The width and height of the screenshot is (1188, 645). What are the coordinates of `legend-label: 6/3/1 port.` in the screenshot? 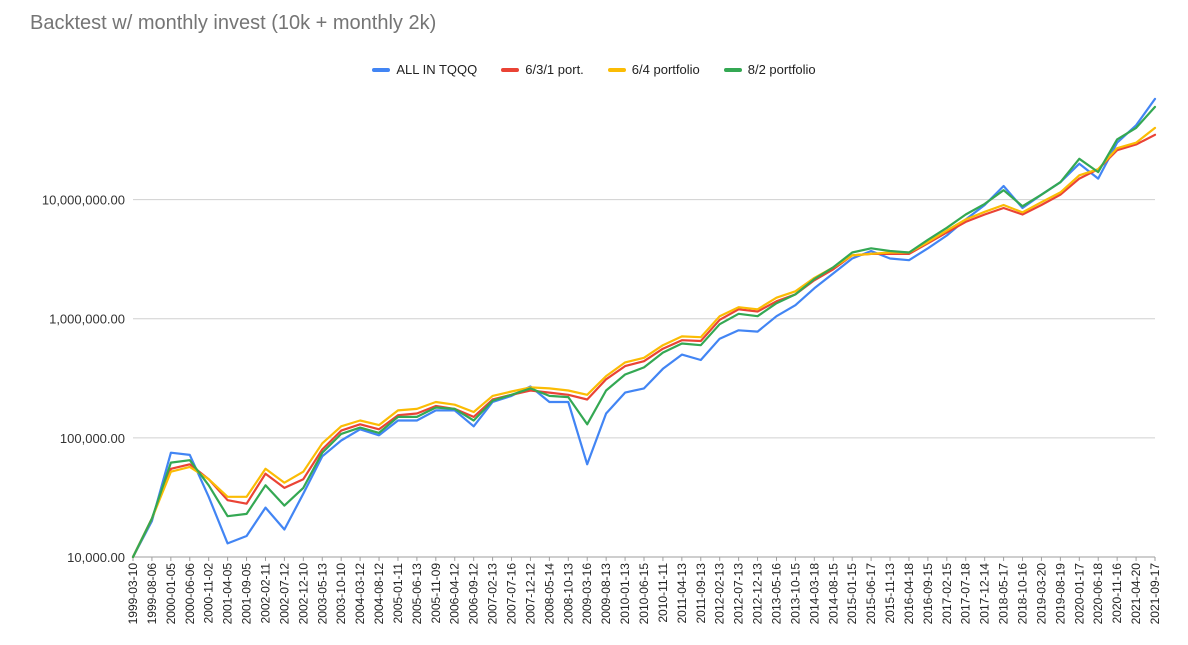 It's located at (554, 69).